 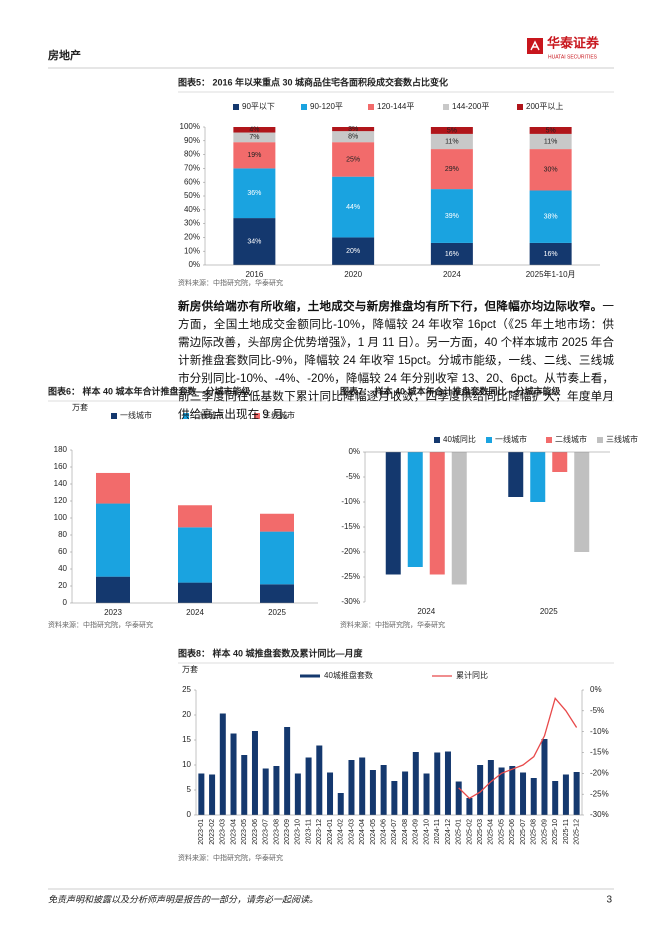 I want to click on y-tick-label: 30%, so click(x=192, y=223).